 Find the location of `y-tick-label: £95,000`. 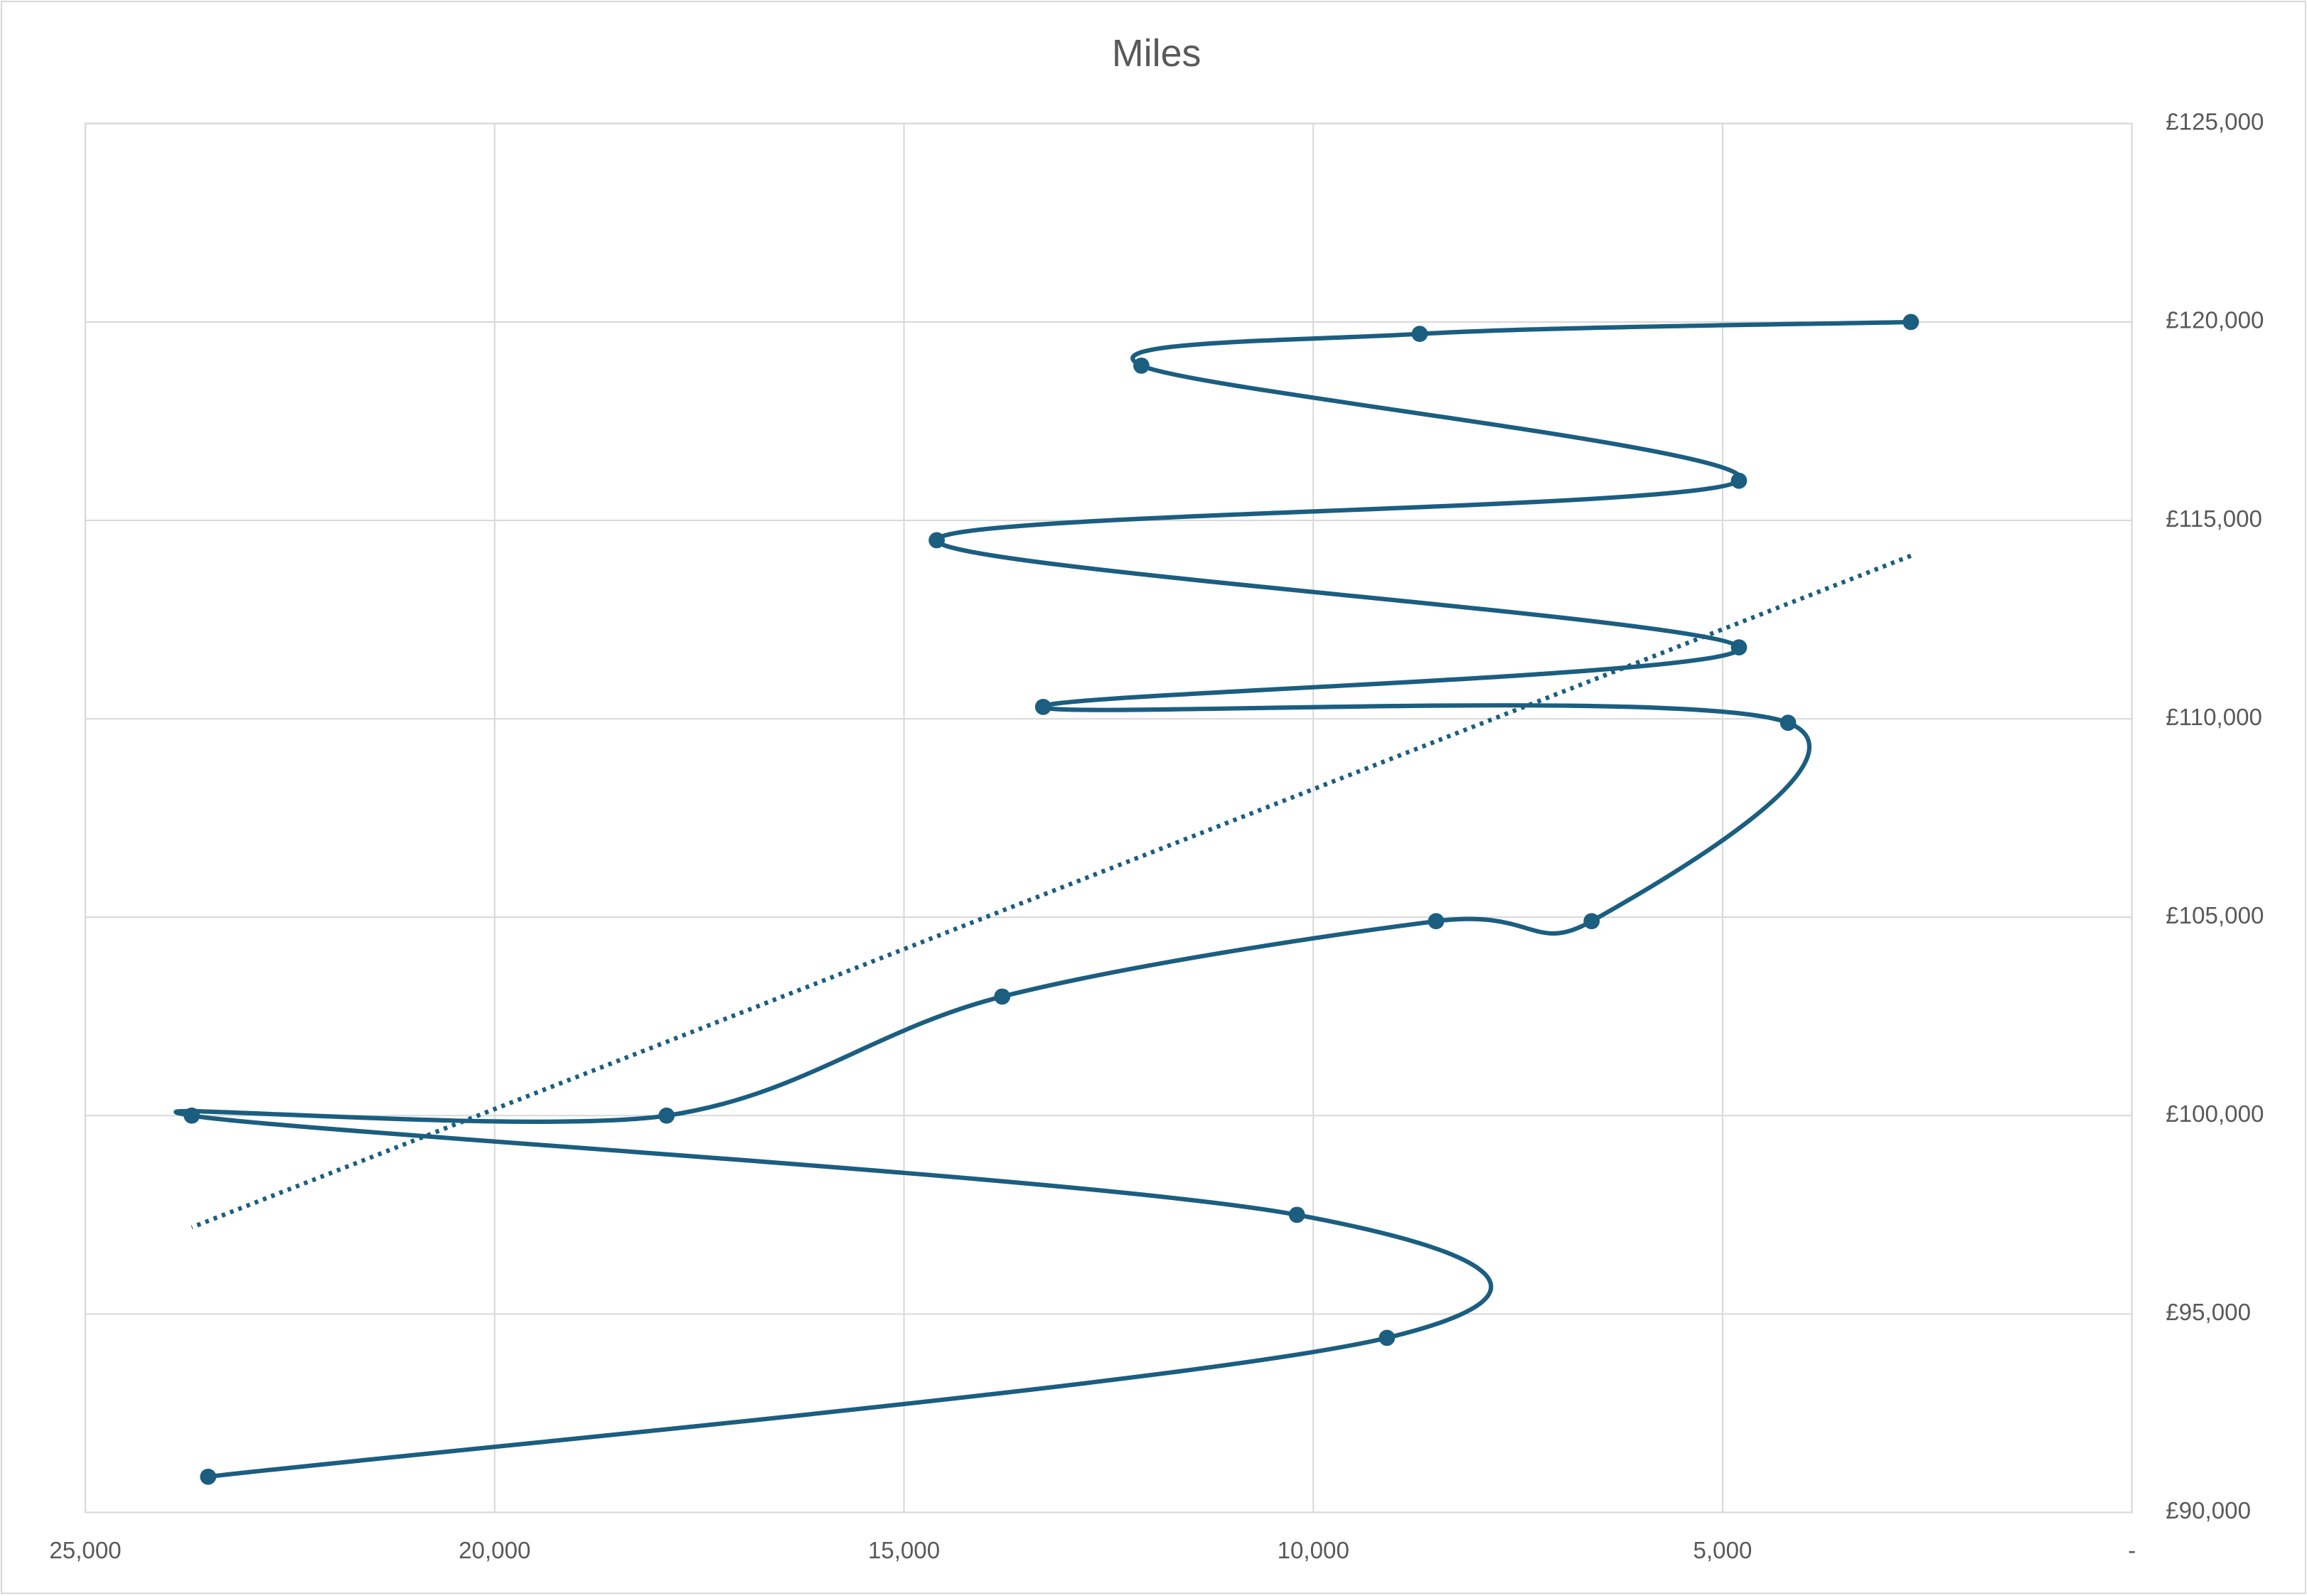

y-tick-label: £95,000 is located at coordinates (2209, 1313).